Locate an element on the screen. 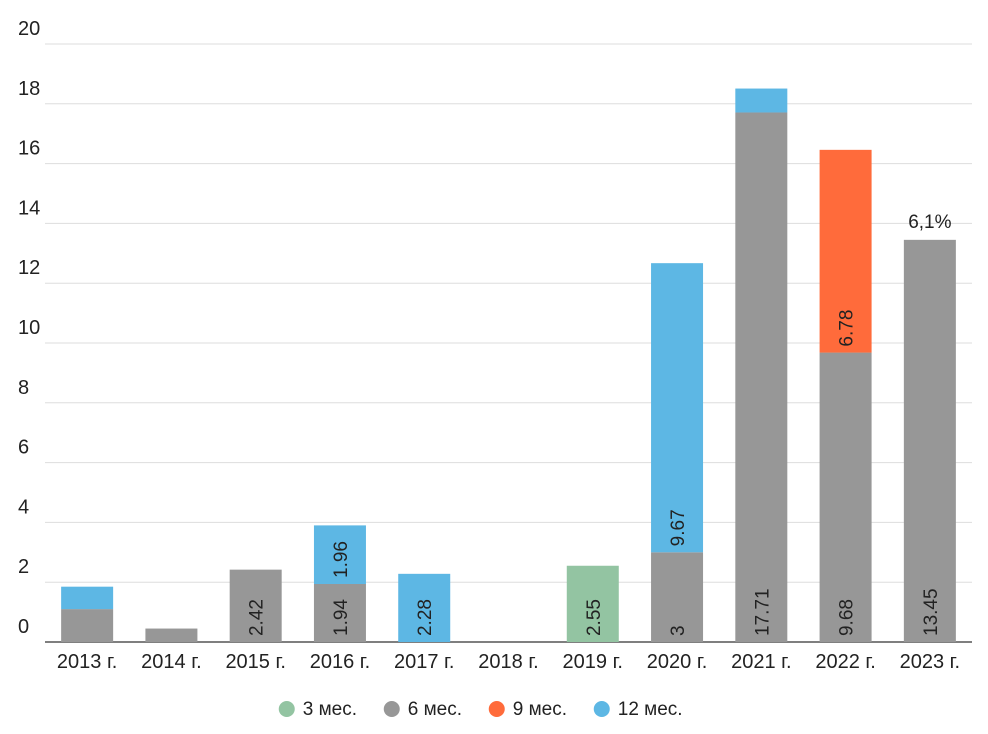 The height and width of the screenshot is (734, 988). data-label: 2.28 is located at coordinates (425, 617).